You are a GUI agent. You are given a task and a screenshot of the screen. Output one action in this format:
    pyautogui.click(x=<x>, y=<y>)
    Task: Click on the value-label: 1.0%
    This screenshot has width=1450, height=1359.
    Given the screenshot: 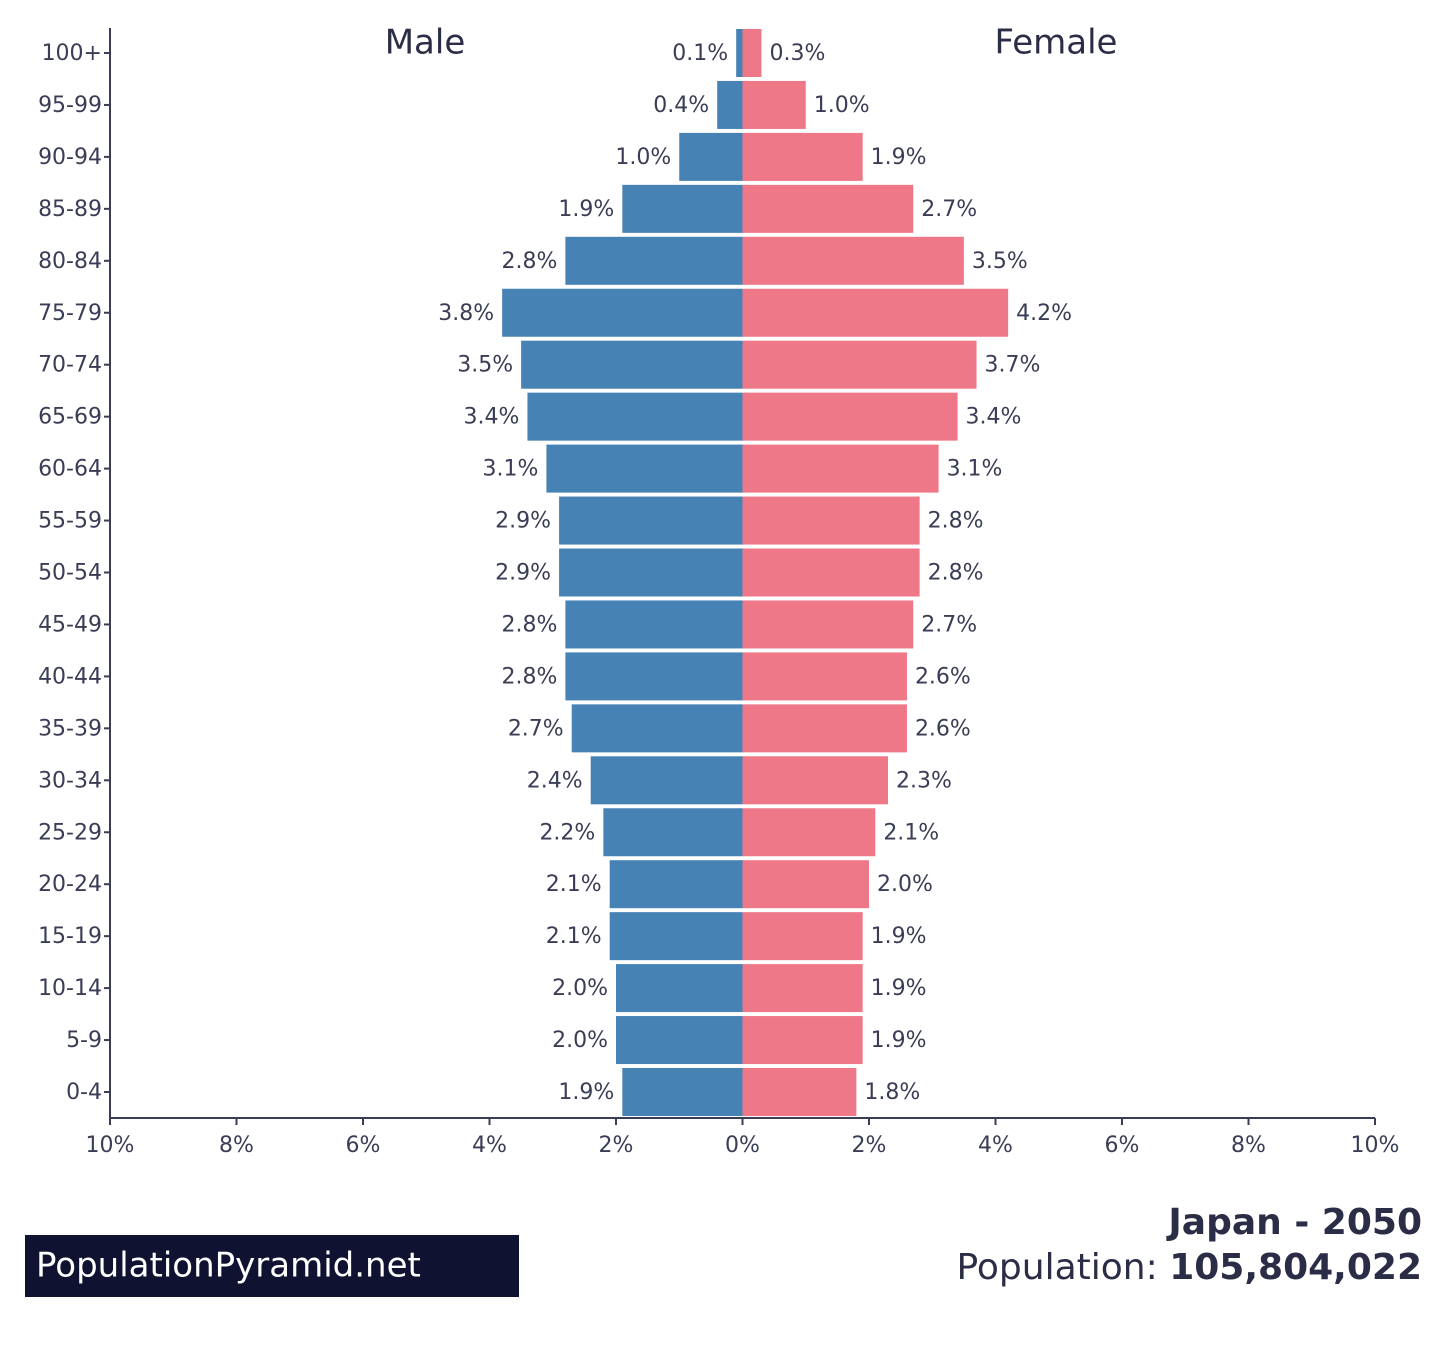 What is the action you would take?
    pyautogui.click(x=643, y=157)
    